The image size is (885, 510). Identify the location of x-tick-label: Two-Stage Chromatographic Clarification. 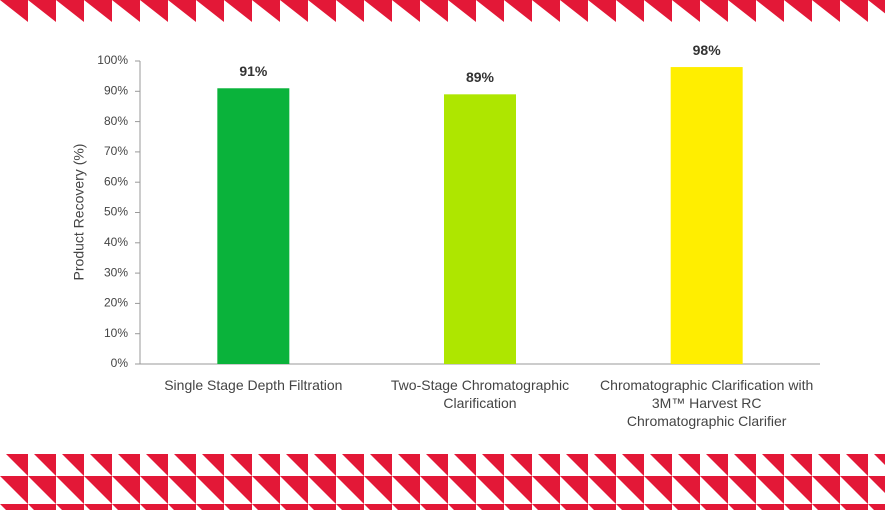
(480, 394).